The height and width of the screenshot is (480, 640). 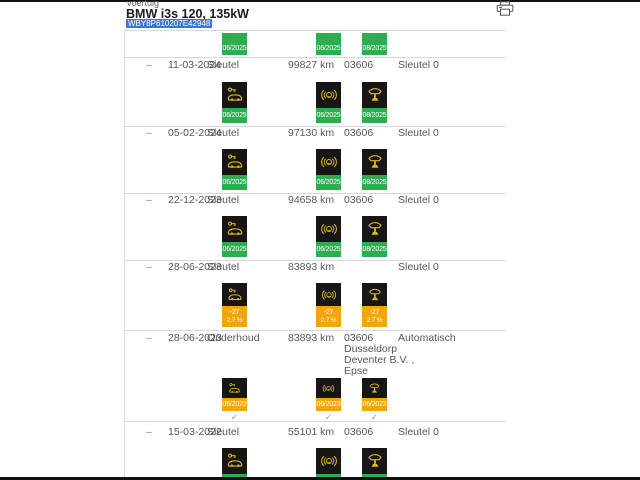 I want to click on section-label: voertuig, so click(x=143, y=4).